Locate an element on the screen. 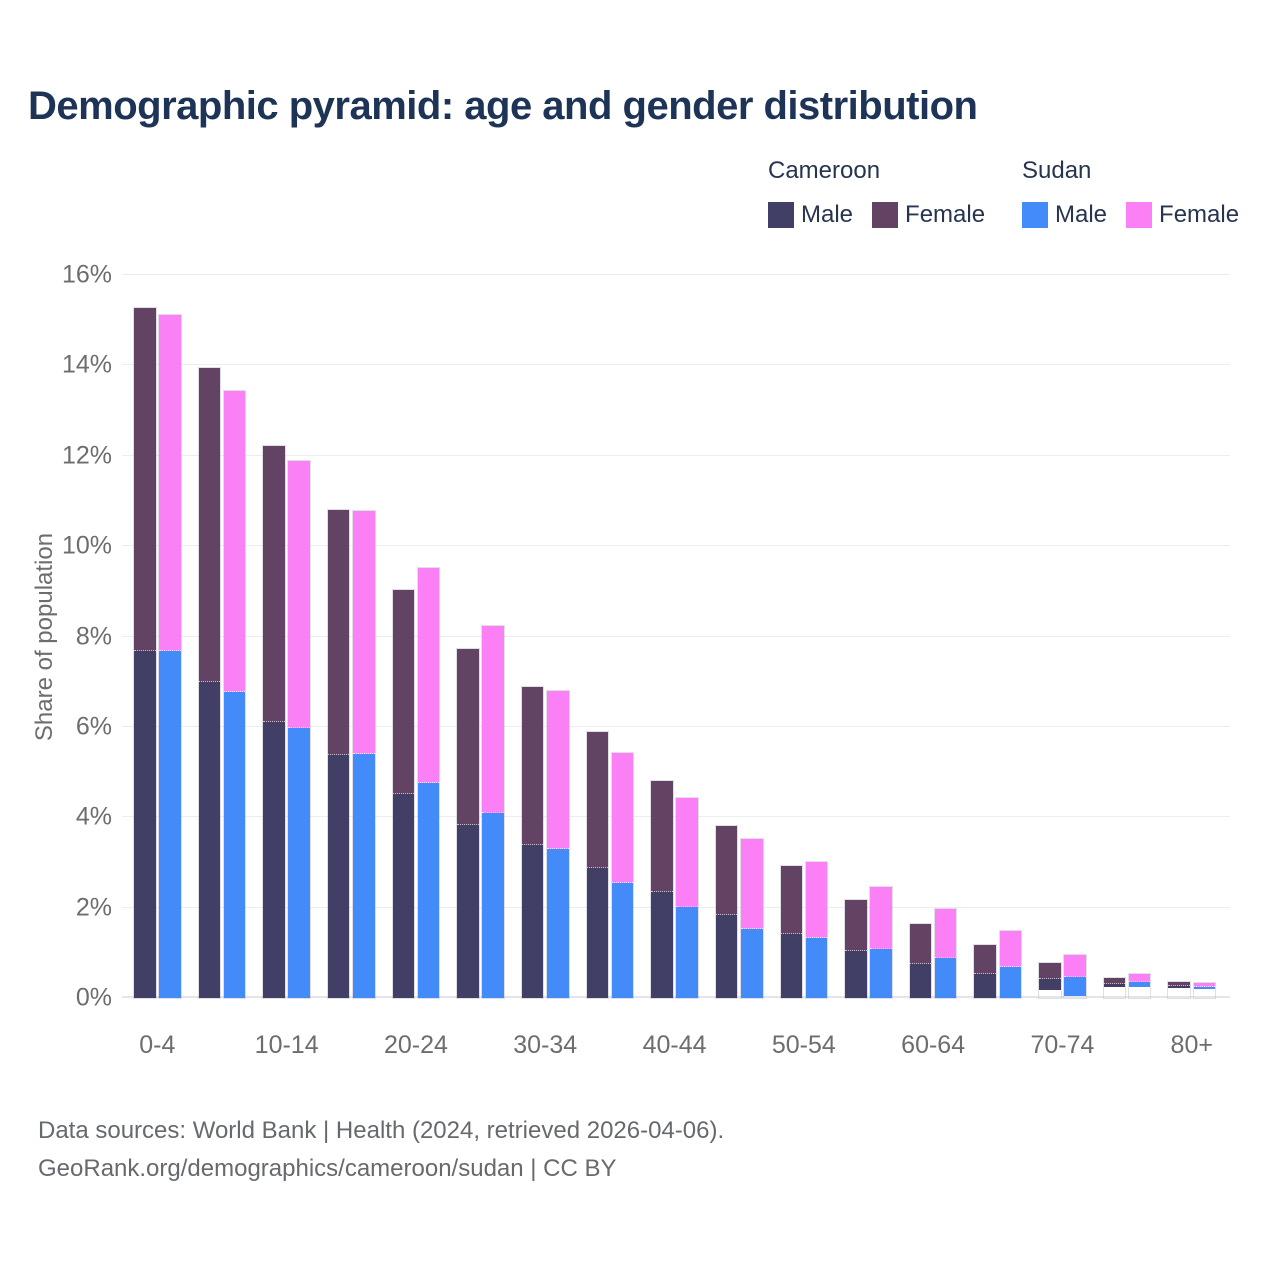 The image size is (1280, 1280). bar-sudan-80+ is located at coordinates (1204, 990).